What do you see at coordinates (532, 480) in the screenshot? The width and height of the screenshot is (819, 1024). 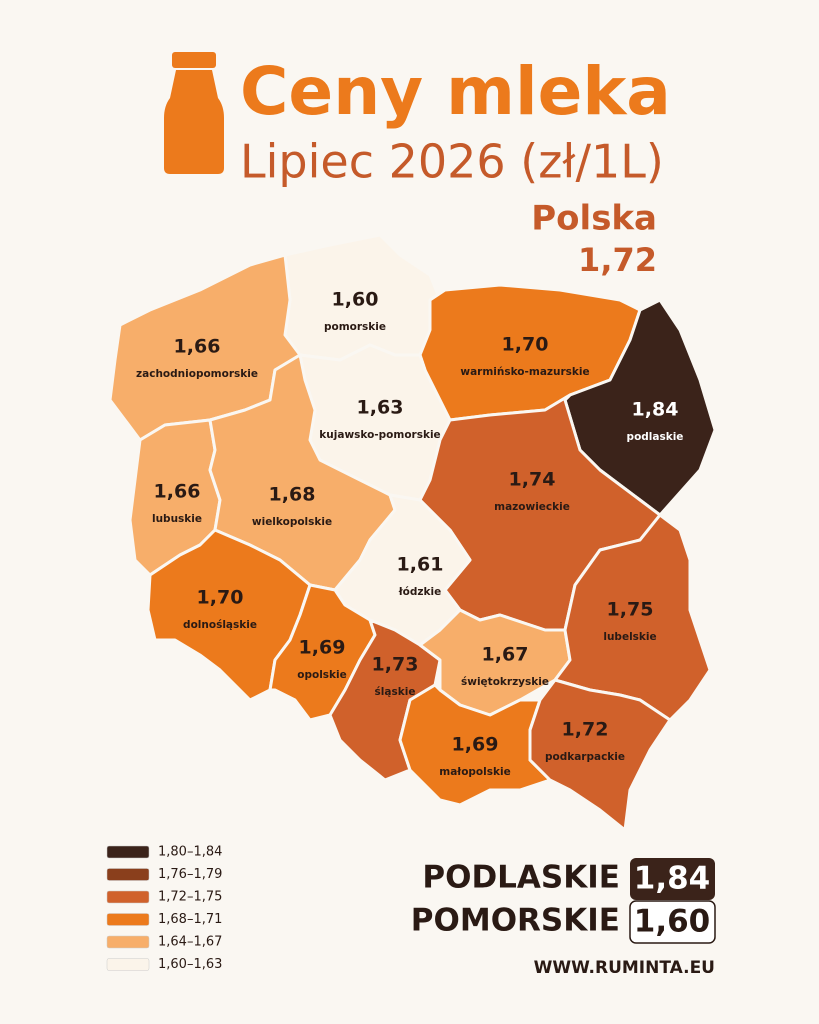 I see `region-value: 1,74` at bounding box center [532, 480].